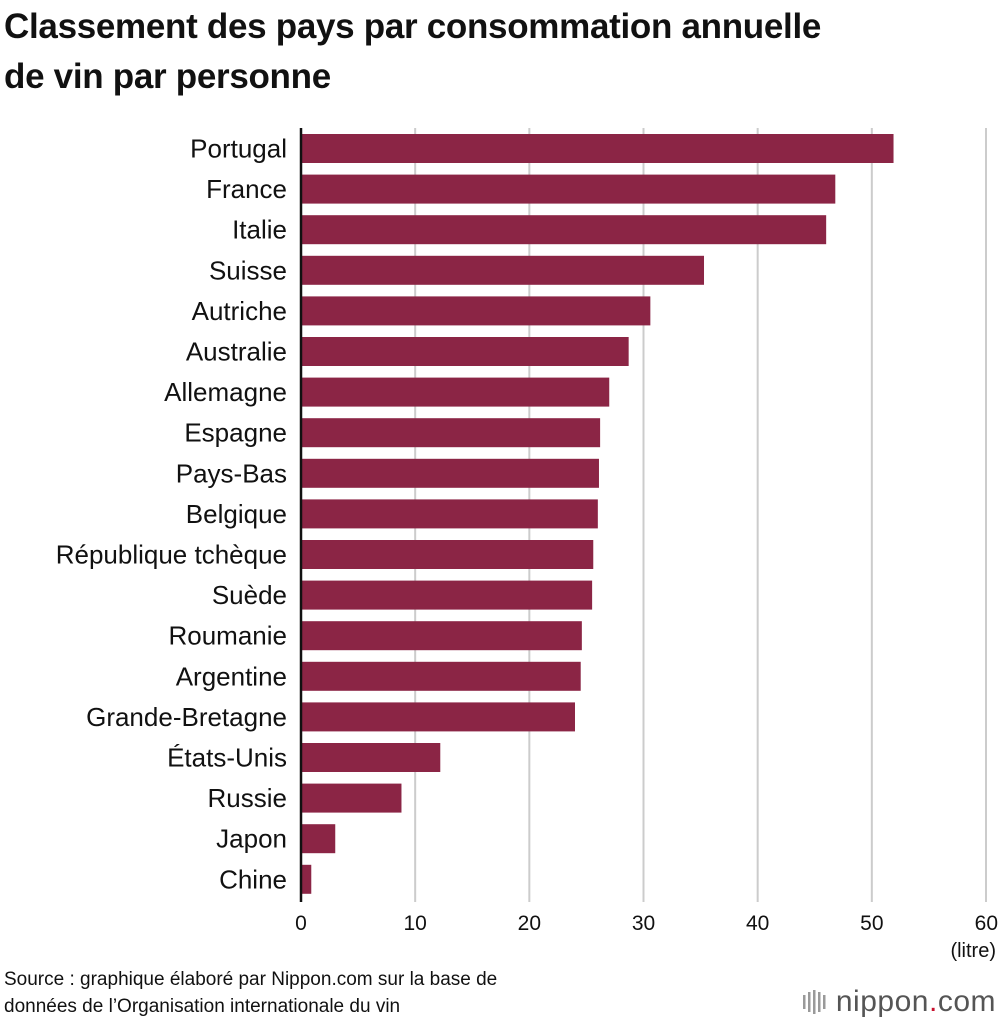  I want to click on category-label: Russie, so click(247, 798).